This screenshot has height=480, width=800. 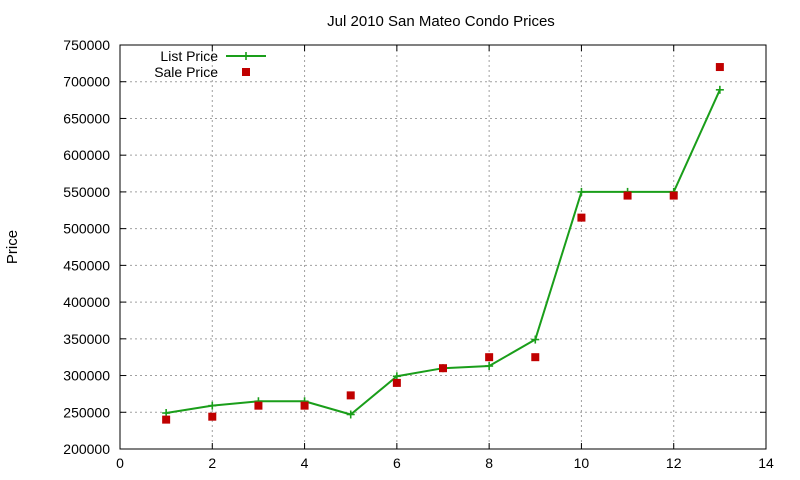 I want to click on x-tick-label: 0, so click(x=120, y=463).